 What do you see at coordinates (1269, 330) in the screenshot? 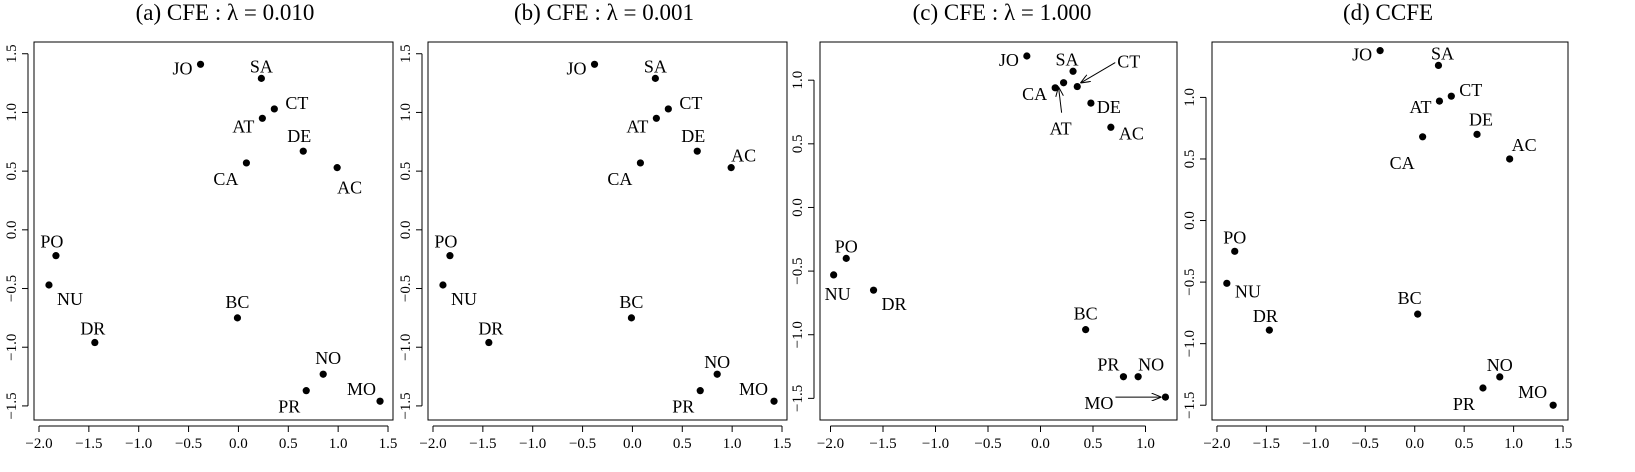
I see `point-dr` at bounding box center [1269, 330].